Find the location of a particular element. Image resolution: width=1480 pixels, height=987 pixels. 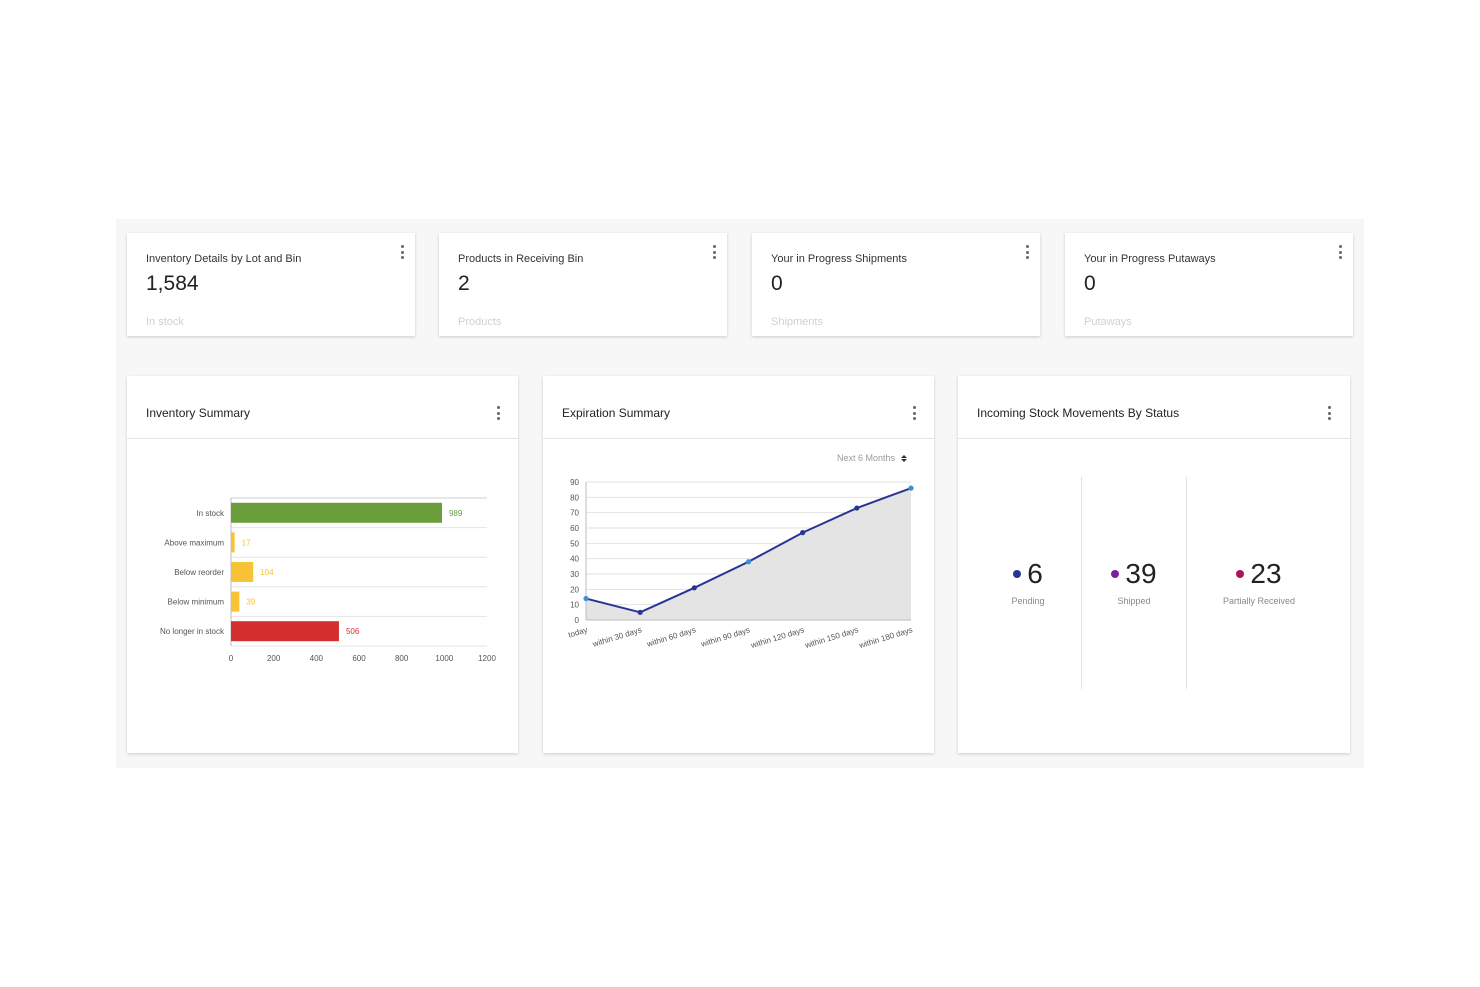

area-fill is located at coordinates (748, 554).